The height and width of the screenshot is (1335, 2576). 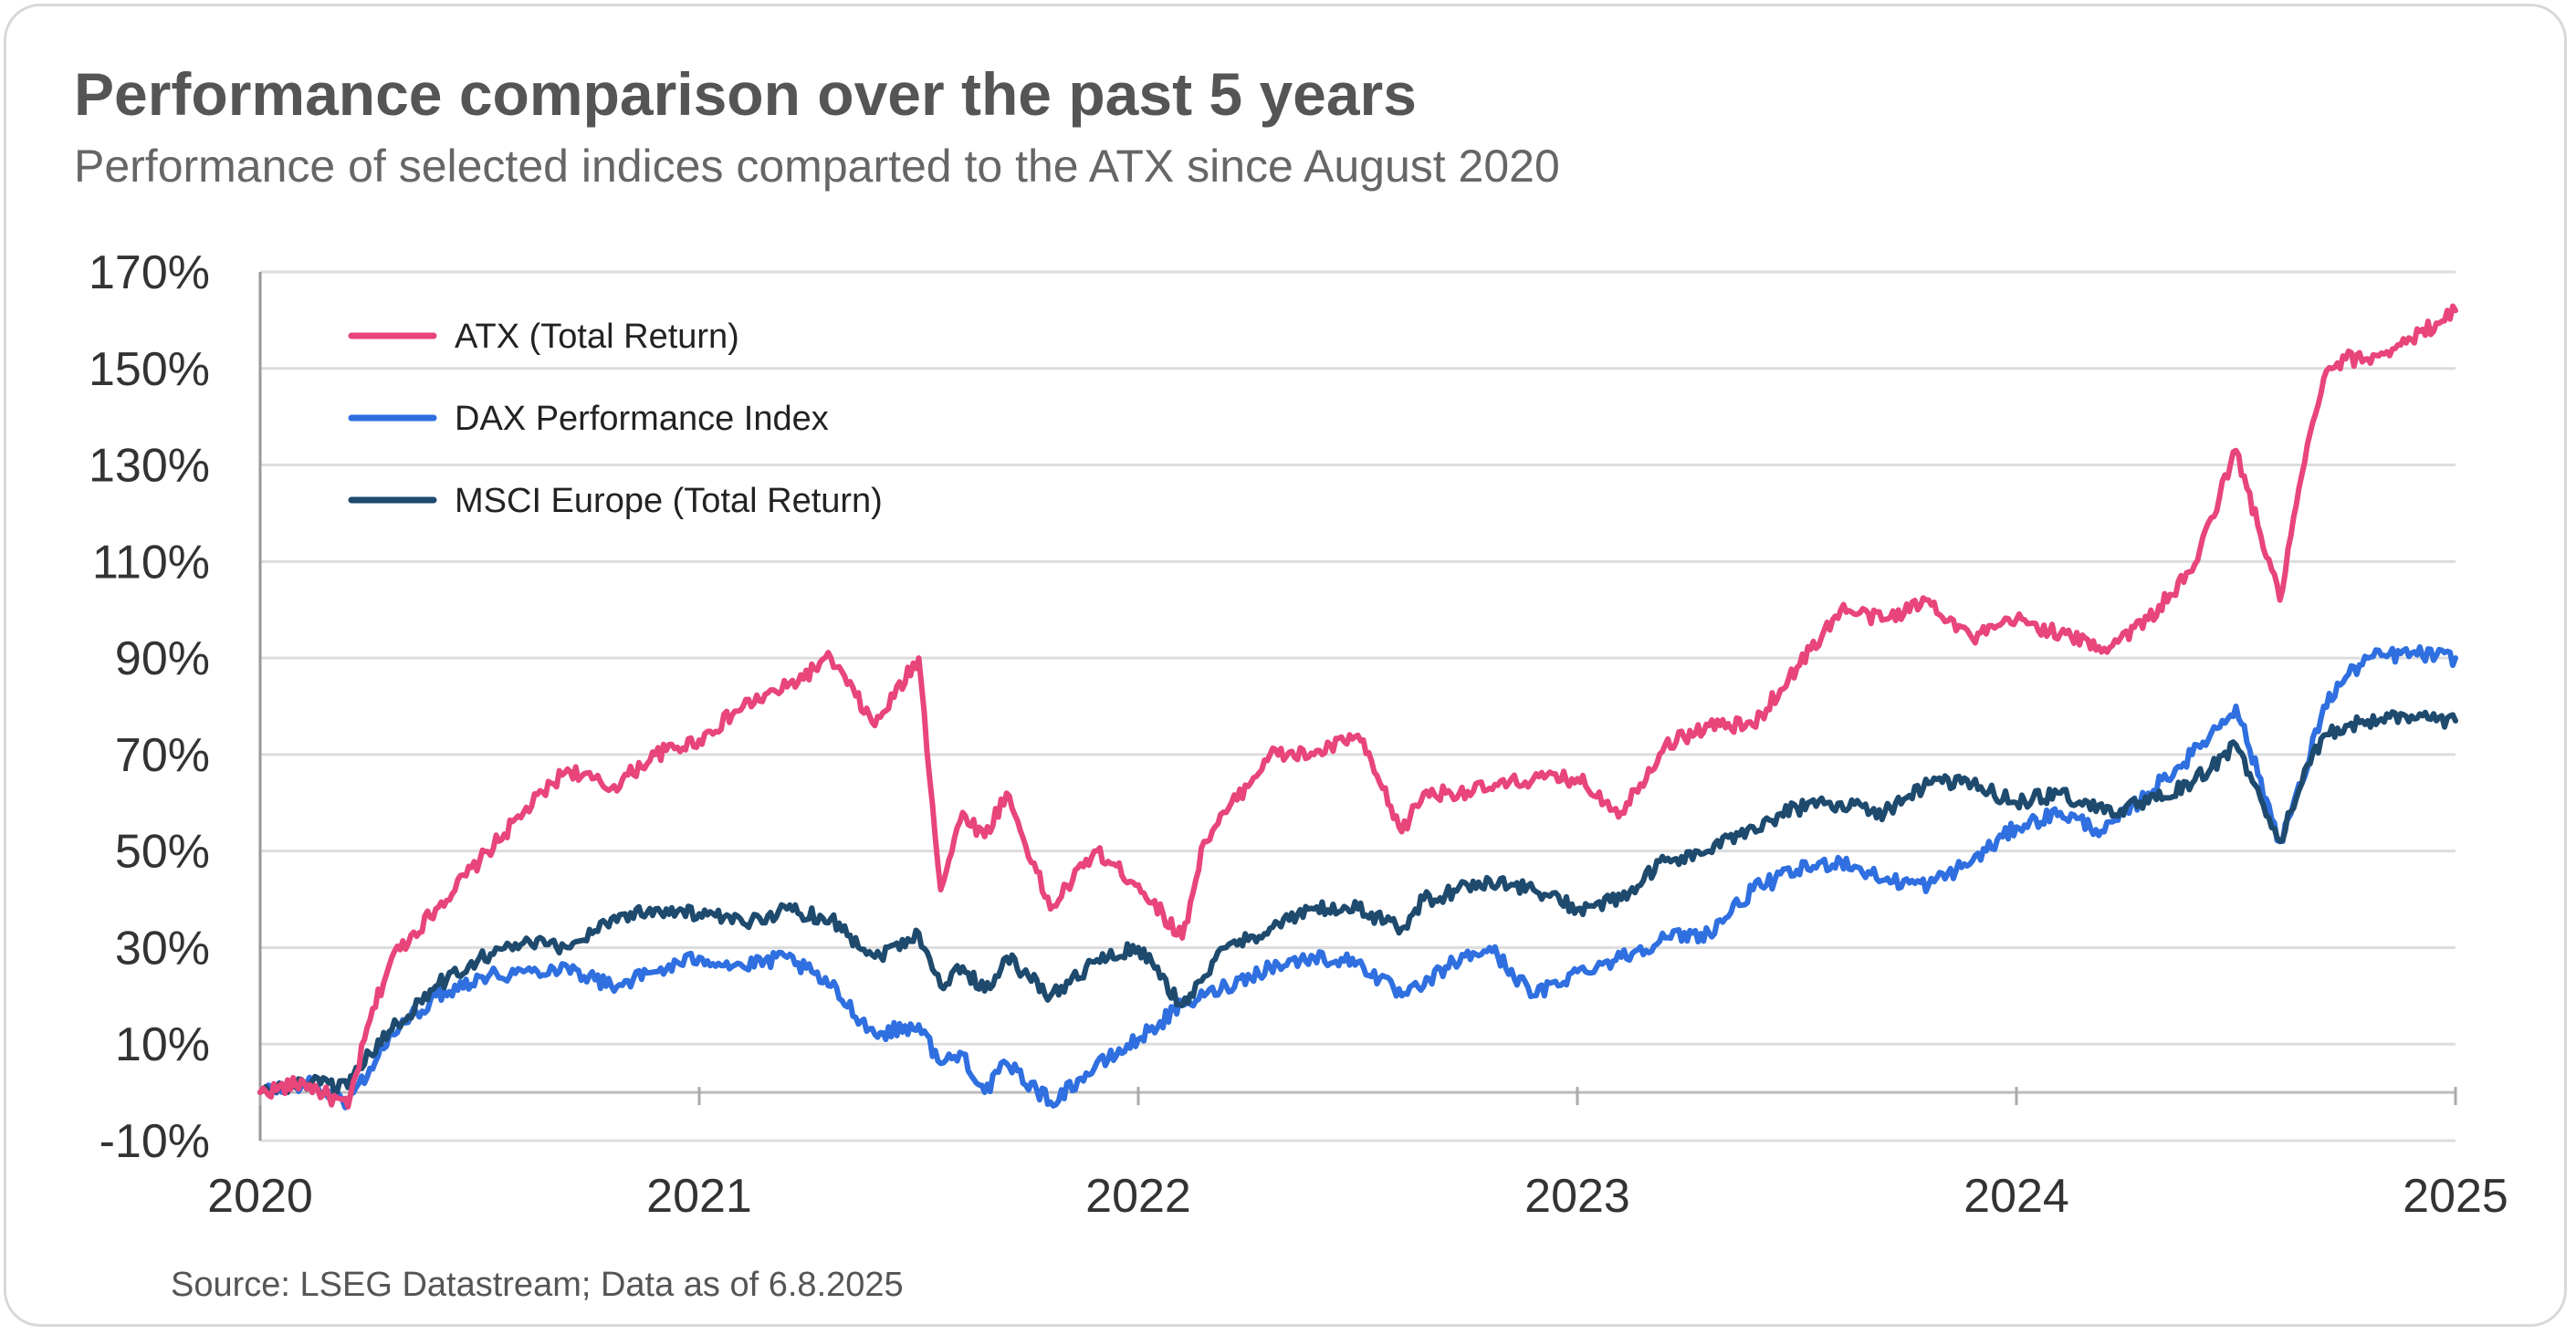 I want to click on x-tick-label: 2022, so click(x=1138, y=1196).